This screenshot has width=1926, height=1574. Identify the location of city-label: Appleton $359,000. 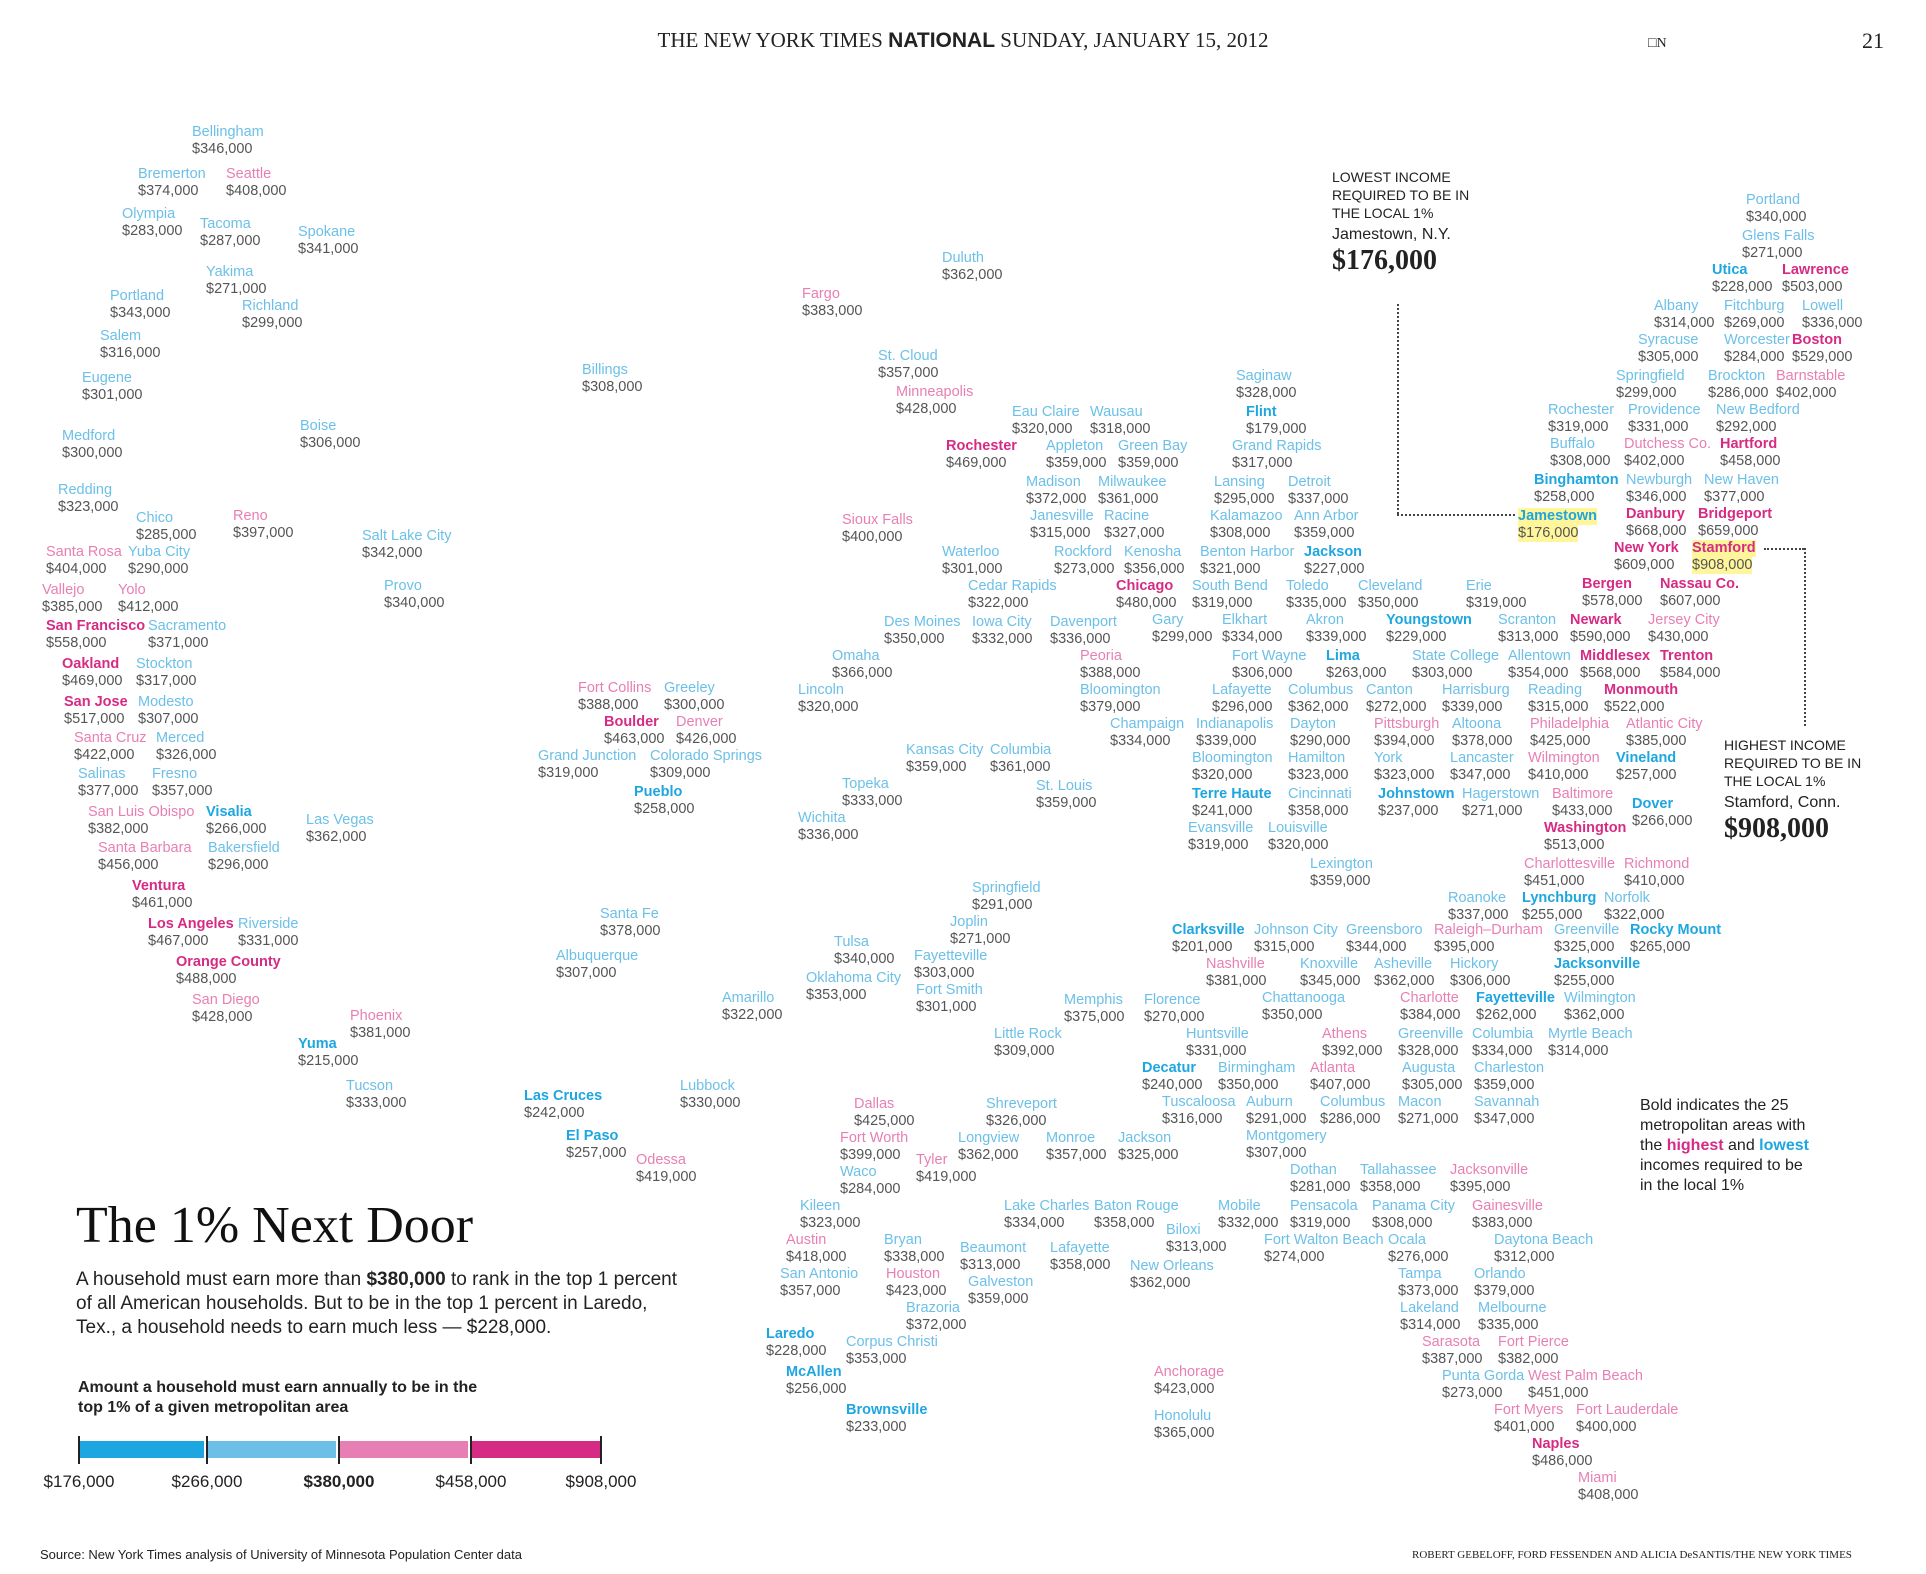
(1076, 455).